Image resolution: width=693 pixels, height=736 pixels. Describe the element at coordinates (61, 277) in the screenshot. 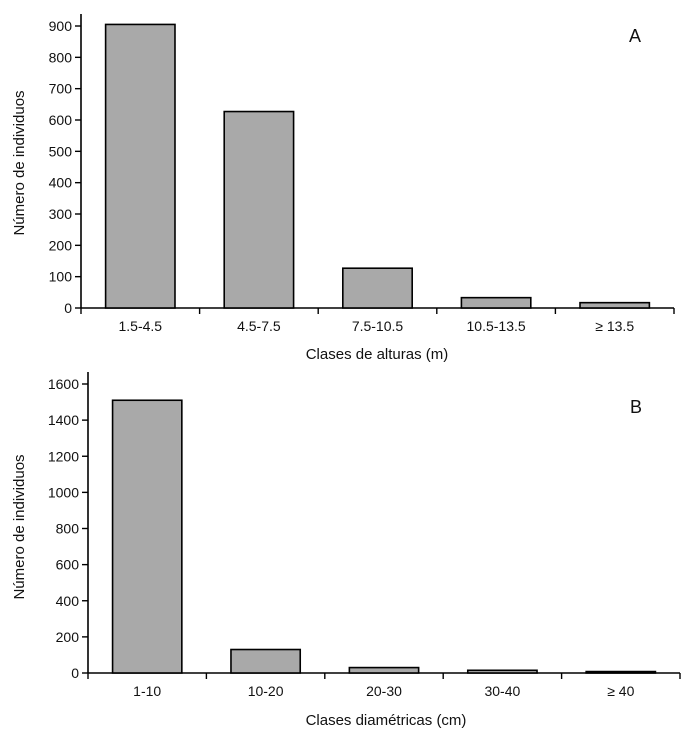

I see `y-tick-label: 100` at that location.